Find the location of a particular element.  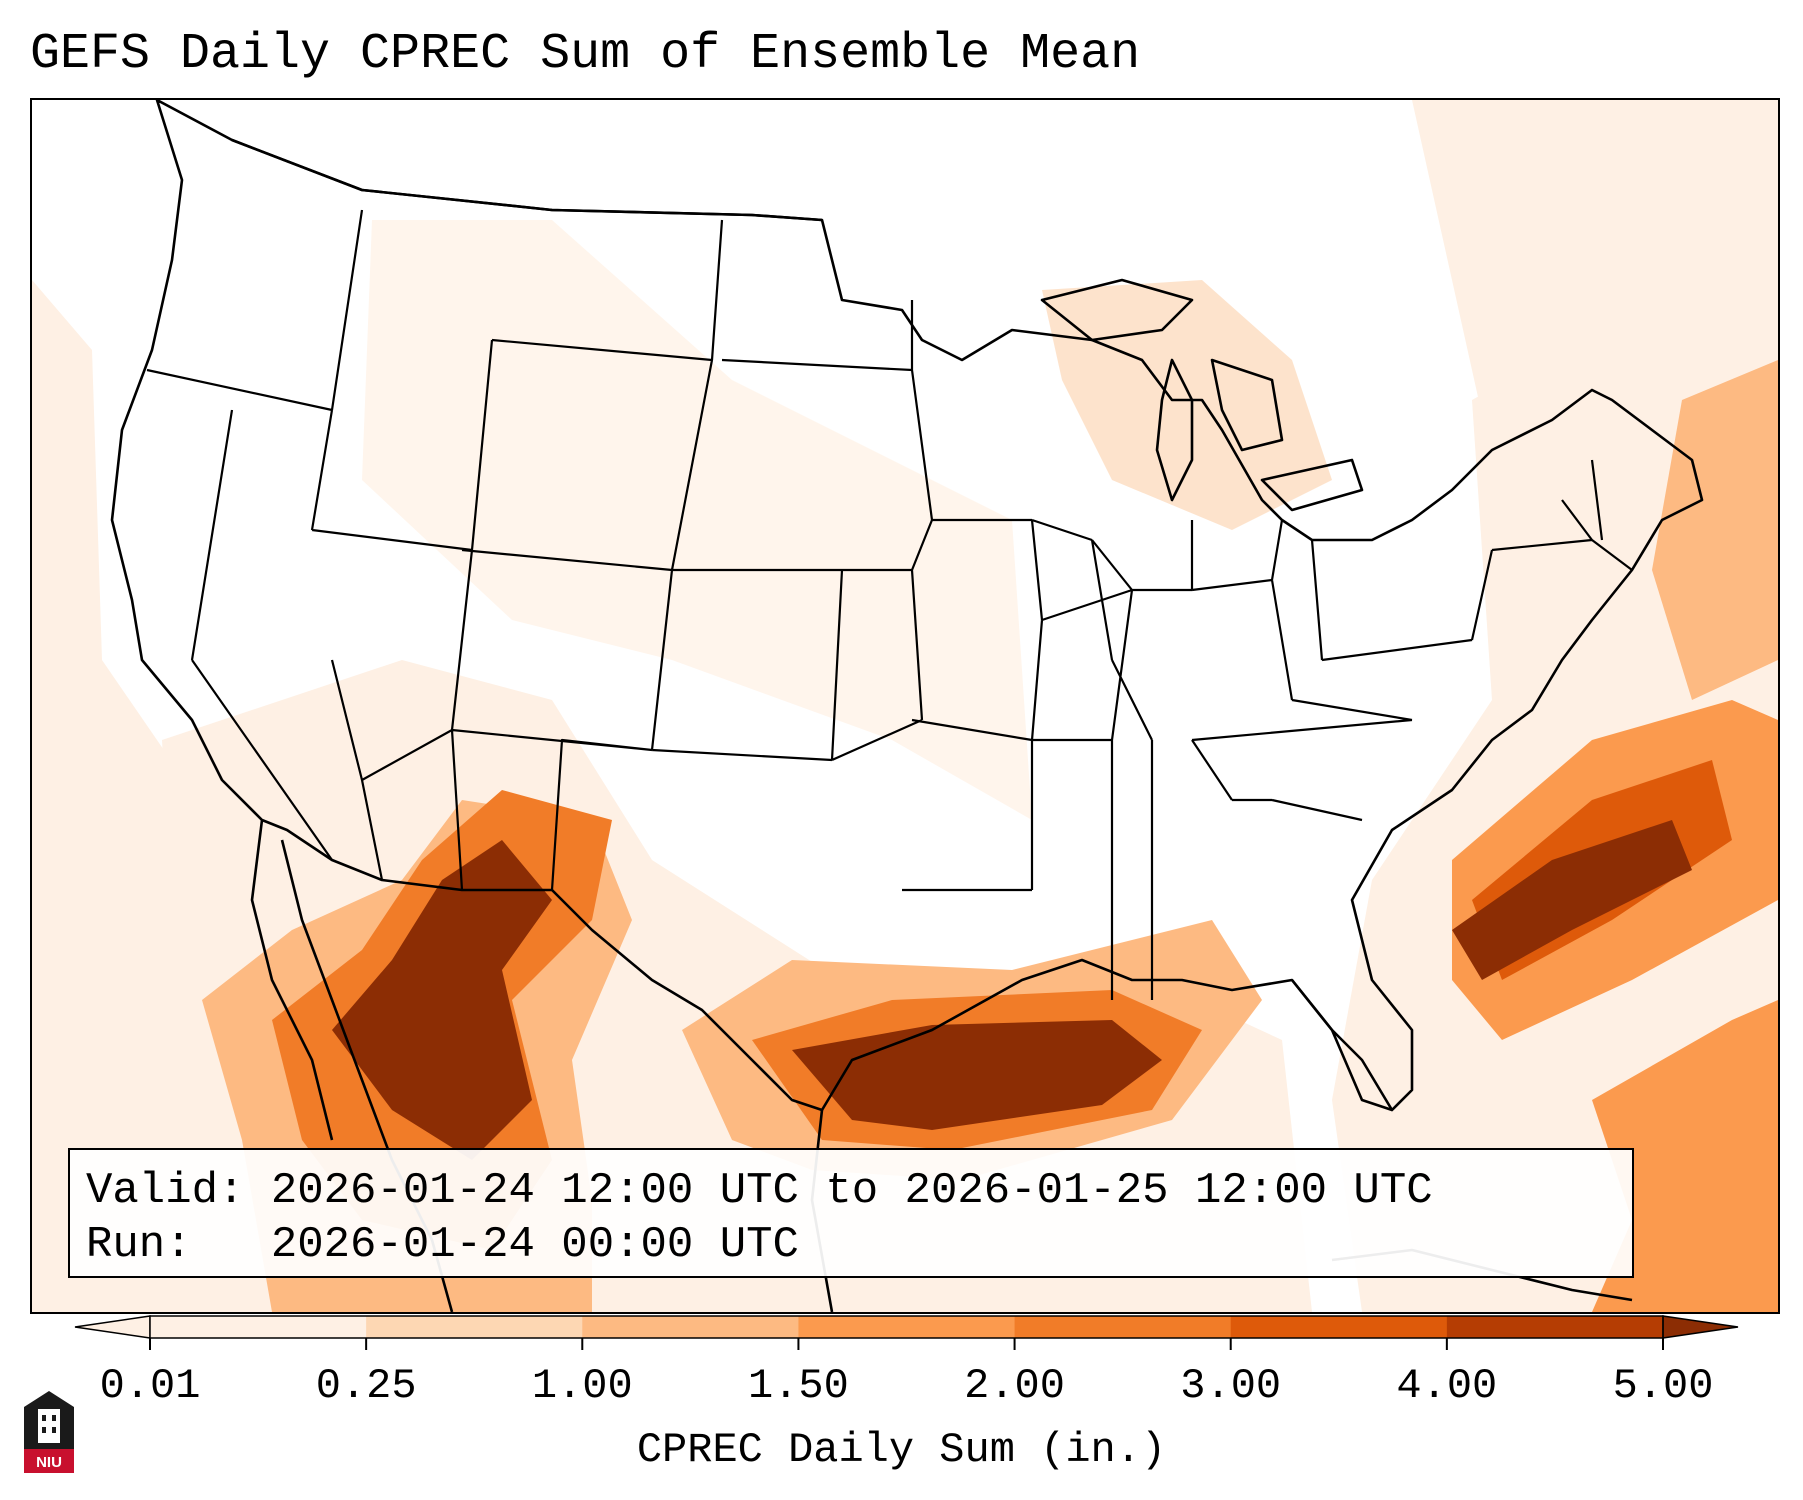

precip-dark-atlantic is located at coordinates (1572, 900).